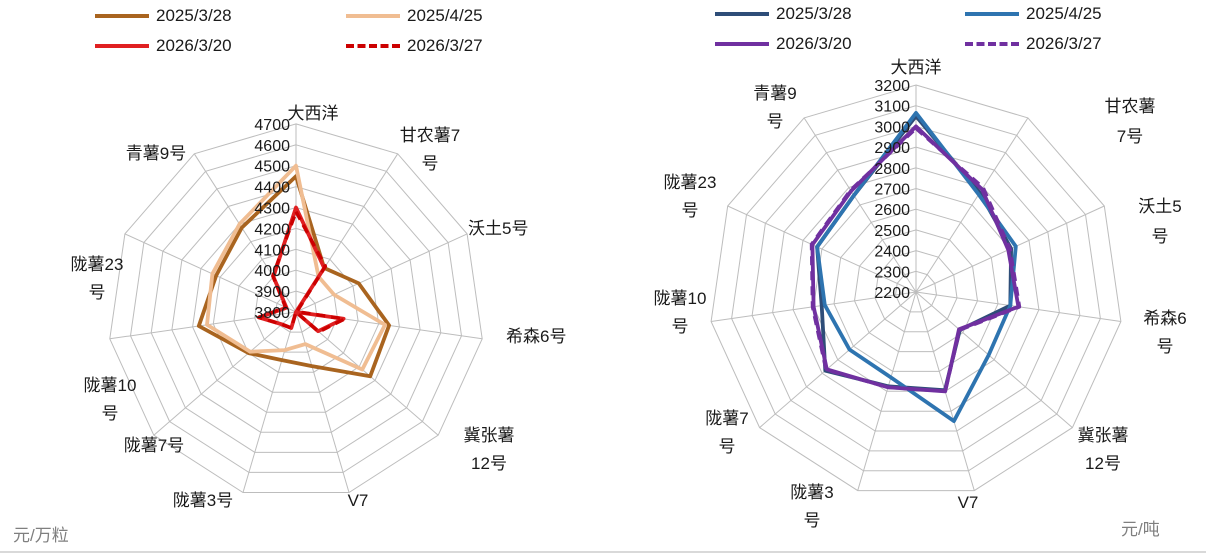  Describe the element at coordinates (445, 15) in the screenshot. I see `legend-label: 2025/4/25` at that location.